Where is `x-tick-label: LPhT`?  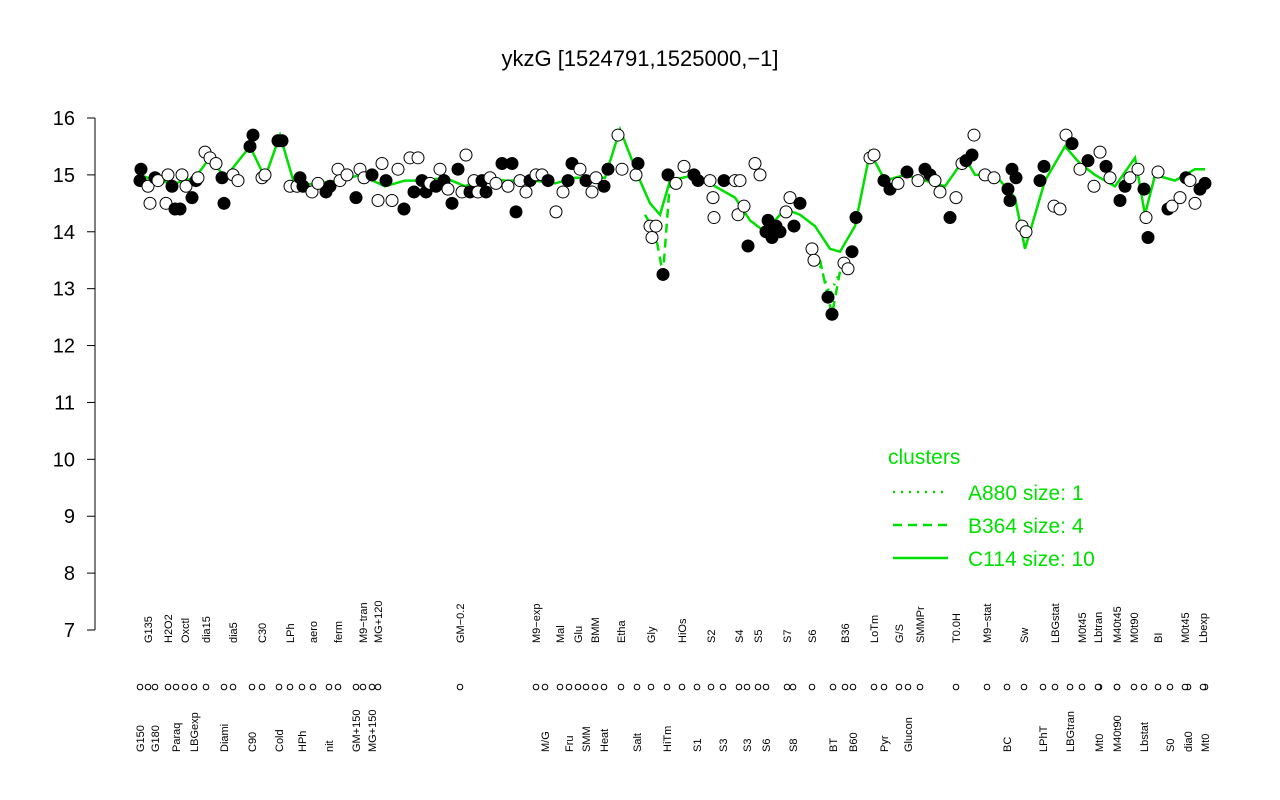 x-tick-label: LPhT is located at coordinates (1044, 738).